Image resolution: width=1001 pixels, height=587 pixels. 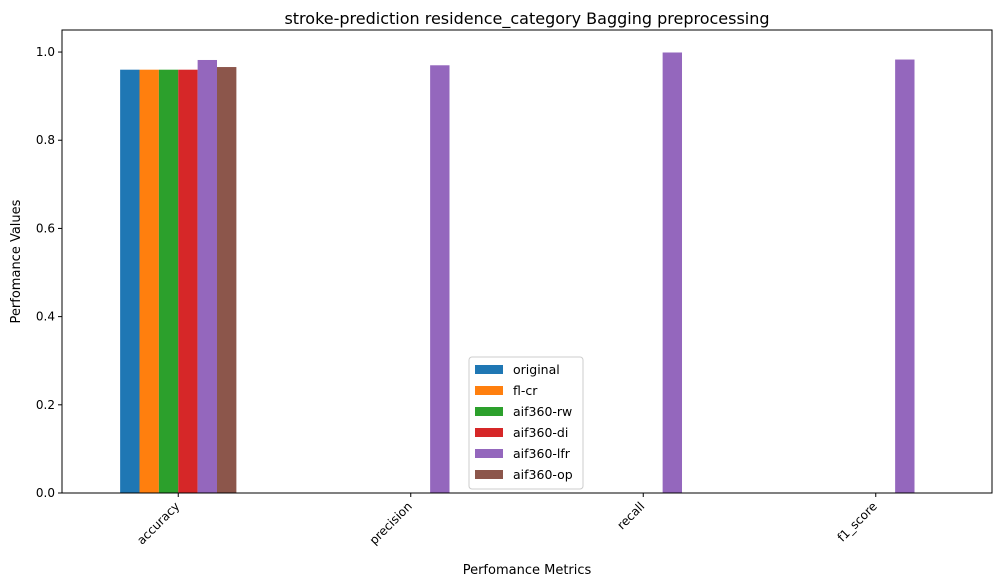 I want to click on bar-aif360-op-accuracy, so click(x=227, y=280).